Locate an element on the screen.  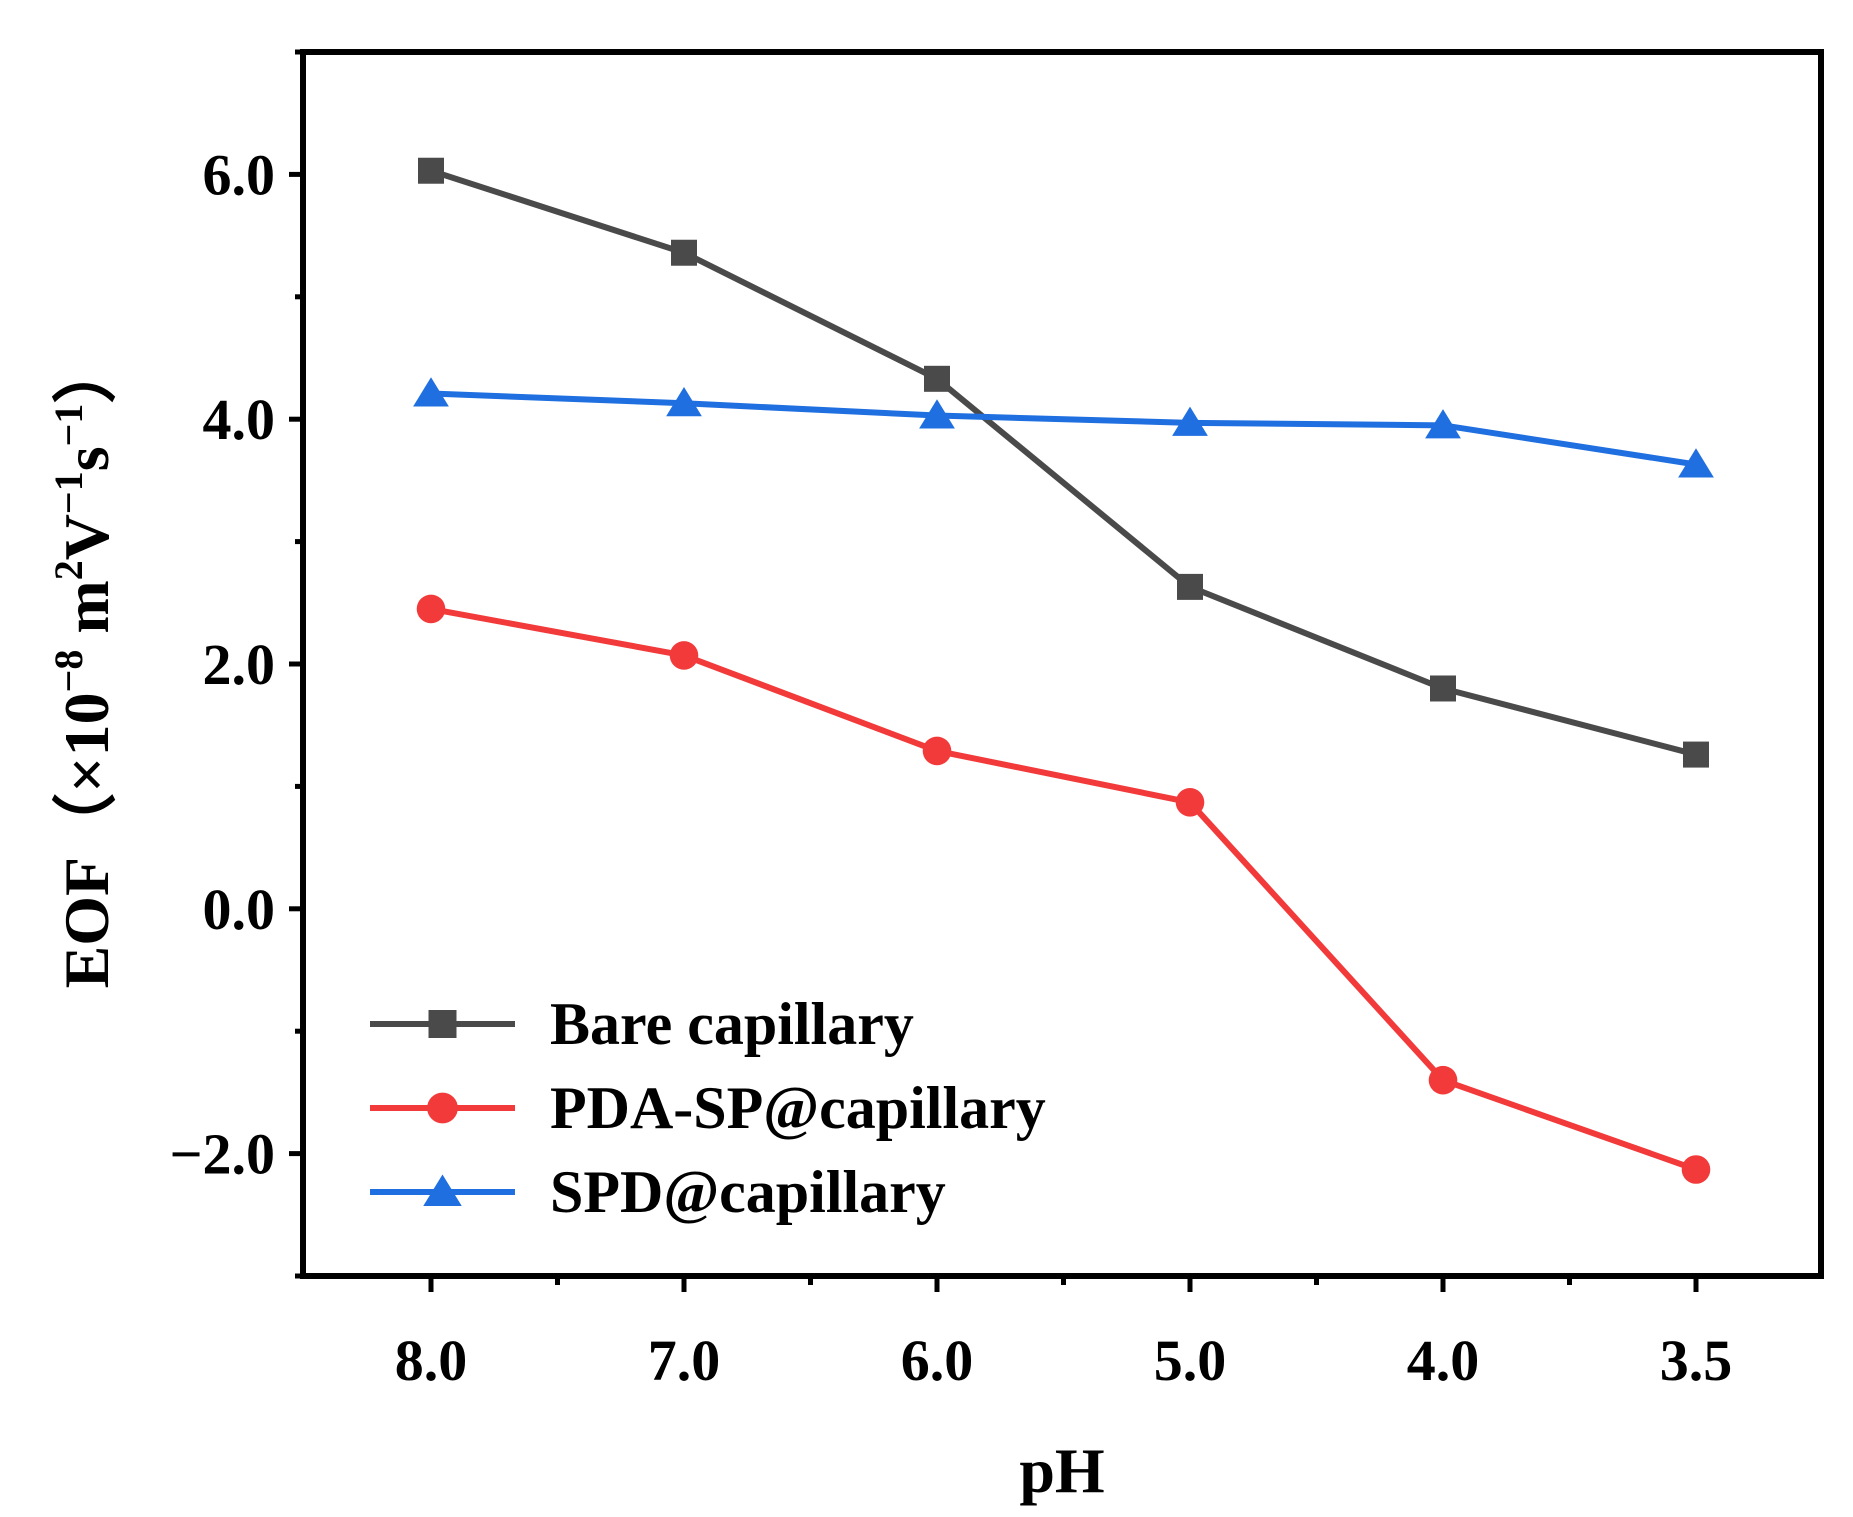
y-title-exp2: 2 is located at coordinates (68, 570).